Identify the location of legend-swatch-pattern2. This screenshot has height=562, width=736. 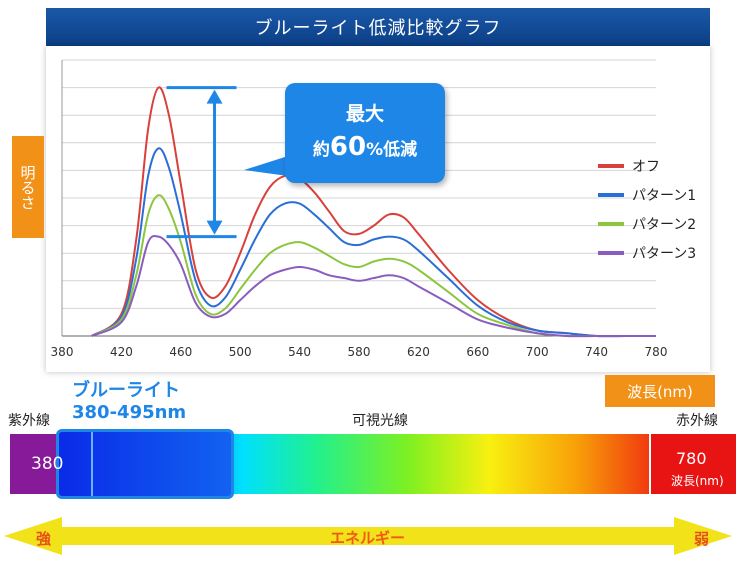
(611, 223).